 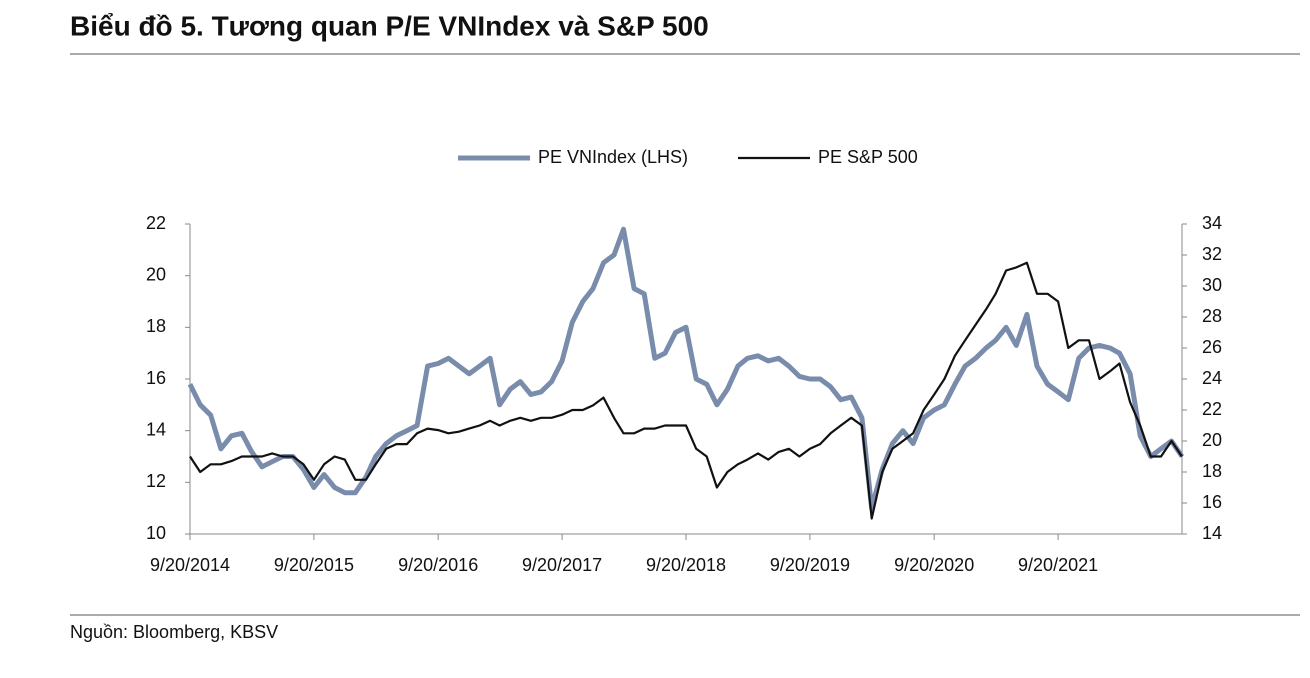 What do you see at coordinates (686, 565) in the screenshot?
I see `x-tick-label: 9/20/2018` at bounding box center [686, 565].